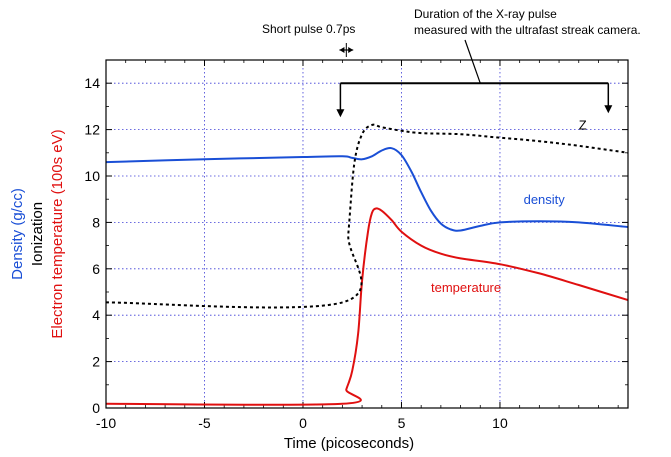 This screenshot has height=457, width=671. I want to click on y-tick-label: 14, so click(92, 83).